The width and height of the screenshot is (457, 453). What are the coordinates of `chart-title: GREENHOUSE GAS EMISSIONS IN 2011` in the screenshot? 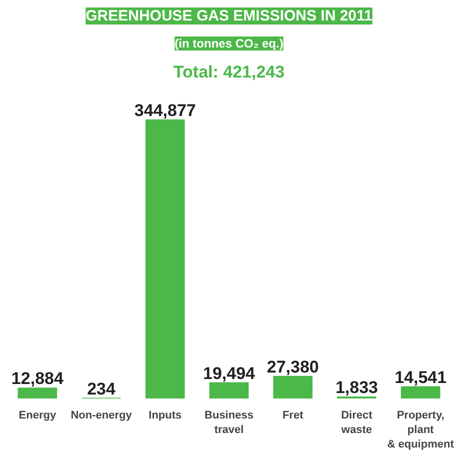 It's located at (229, 16).